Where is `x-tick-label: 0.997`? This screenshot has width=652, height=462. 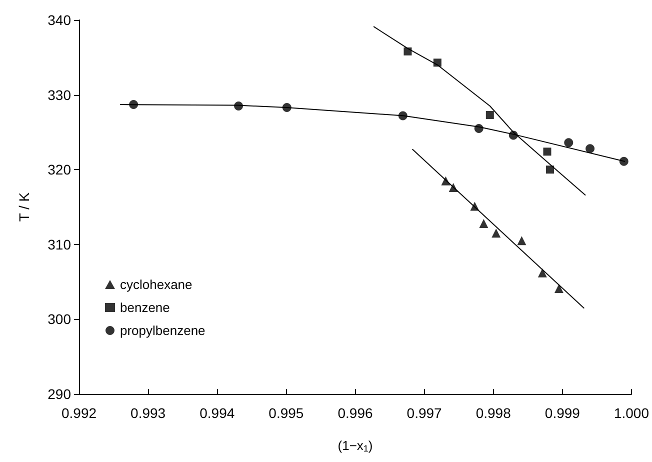 x-tick-label: 0.997 is located at coordinates (424, 413).